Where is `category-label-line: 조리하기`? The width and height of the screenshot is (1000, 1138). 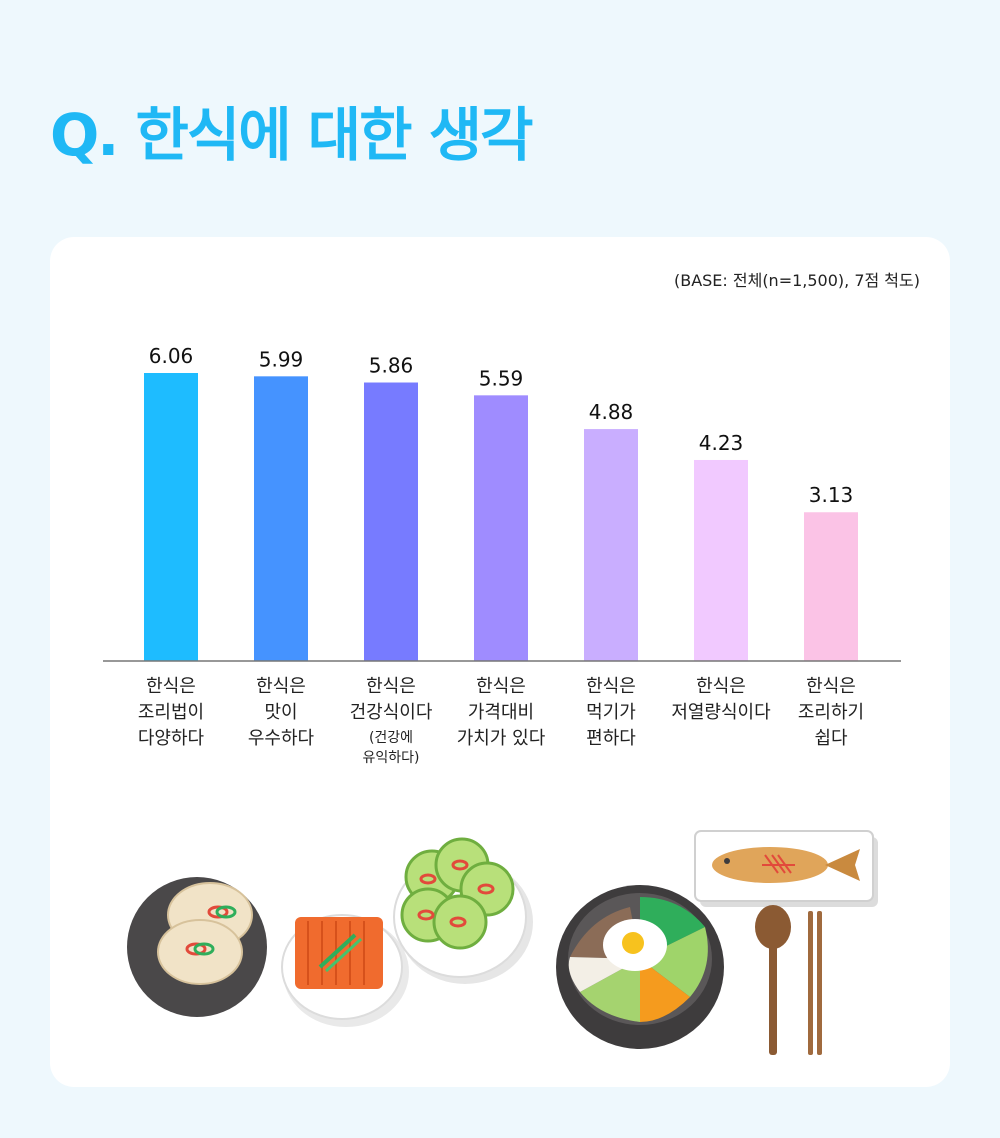
category-label-line: 조리하기 is located at coordinates (831, 712).